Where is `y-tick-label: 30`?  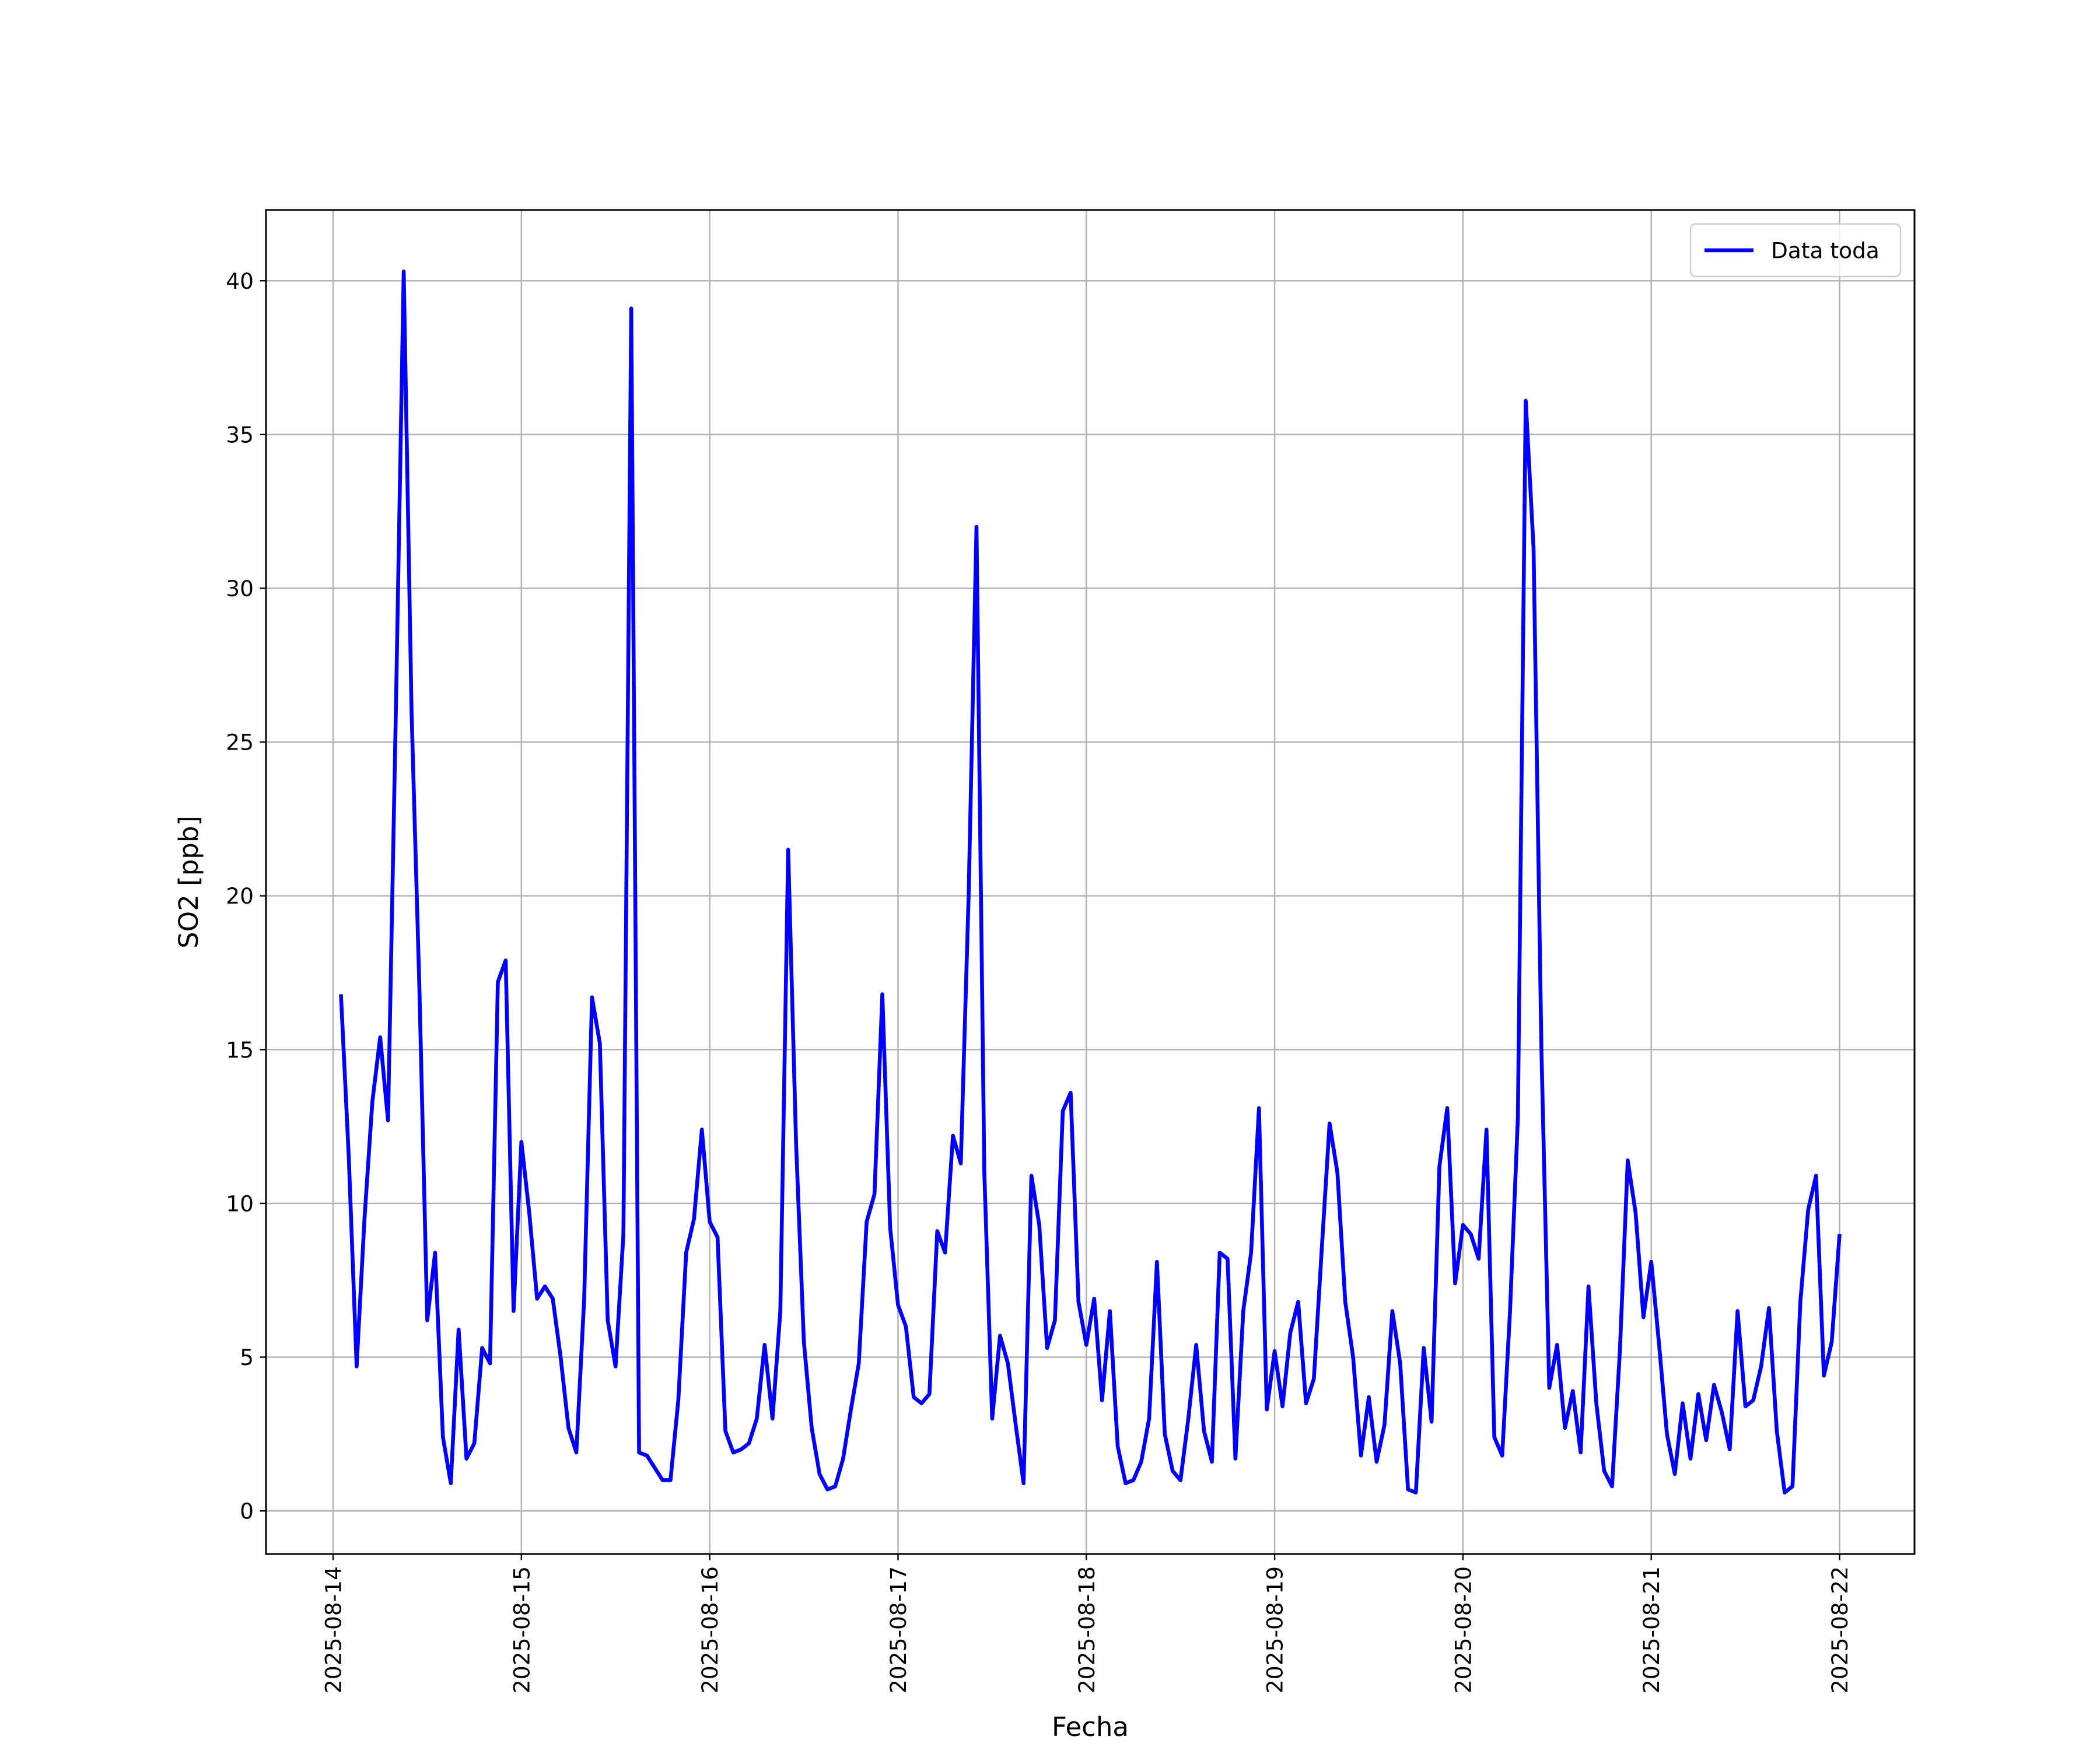 y-tick-label: 30 is located at coordinates (240, 588).